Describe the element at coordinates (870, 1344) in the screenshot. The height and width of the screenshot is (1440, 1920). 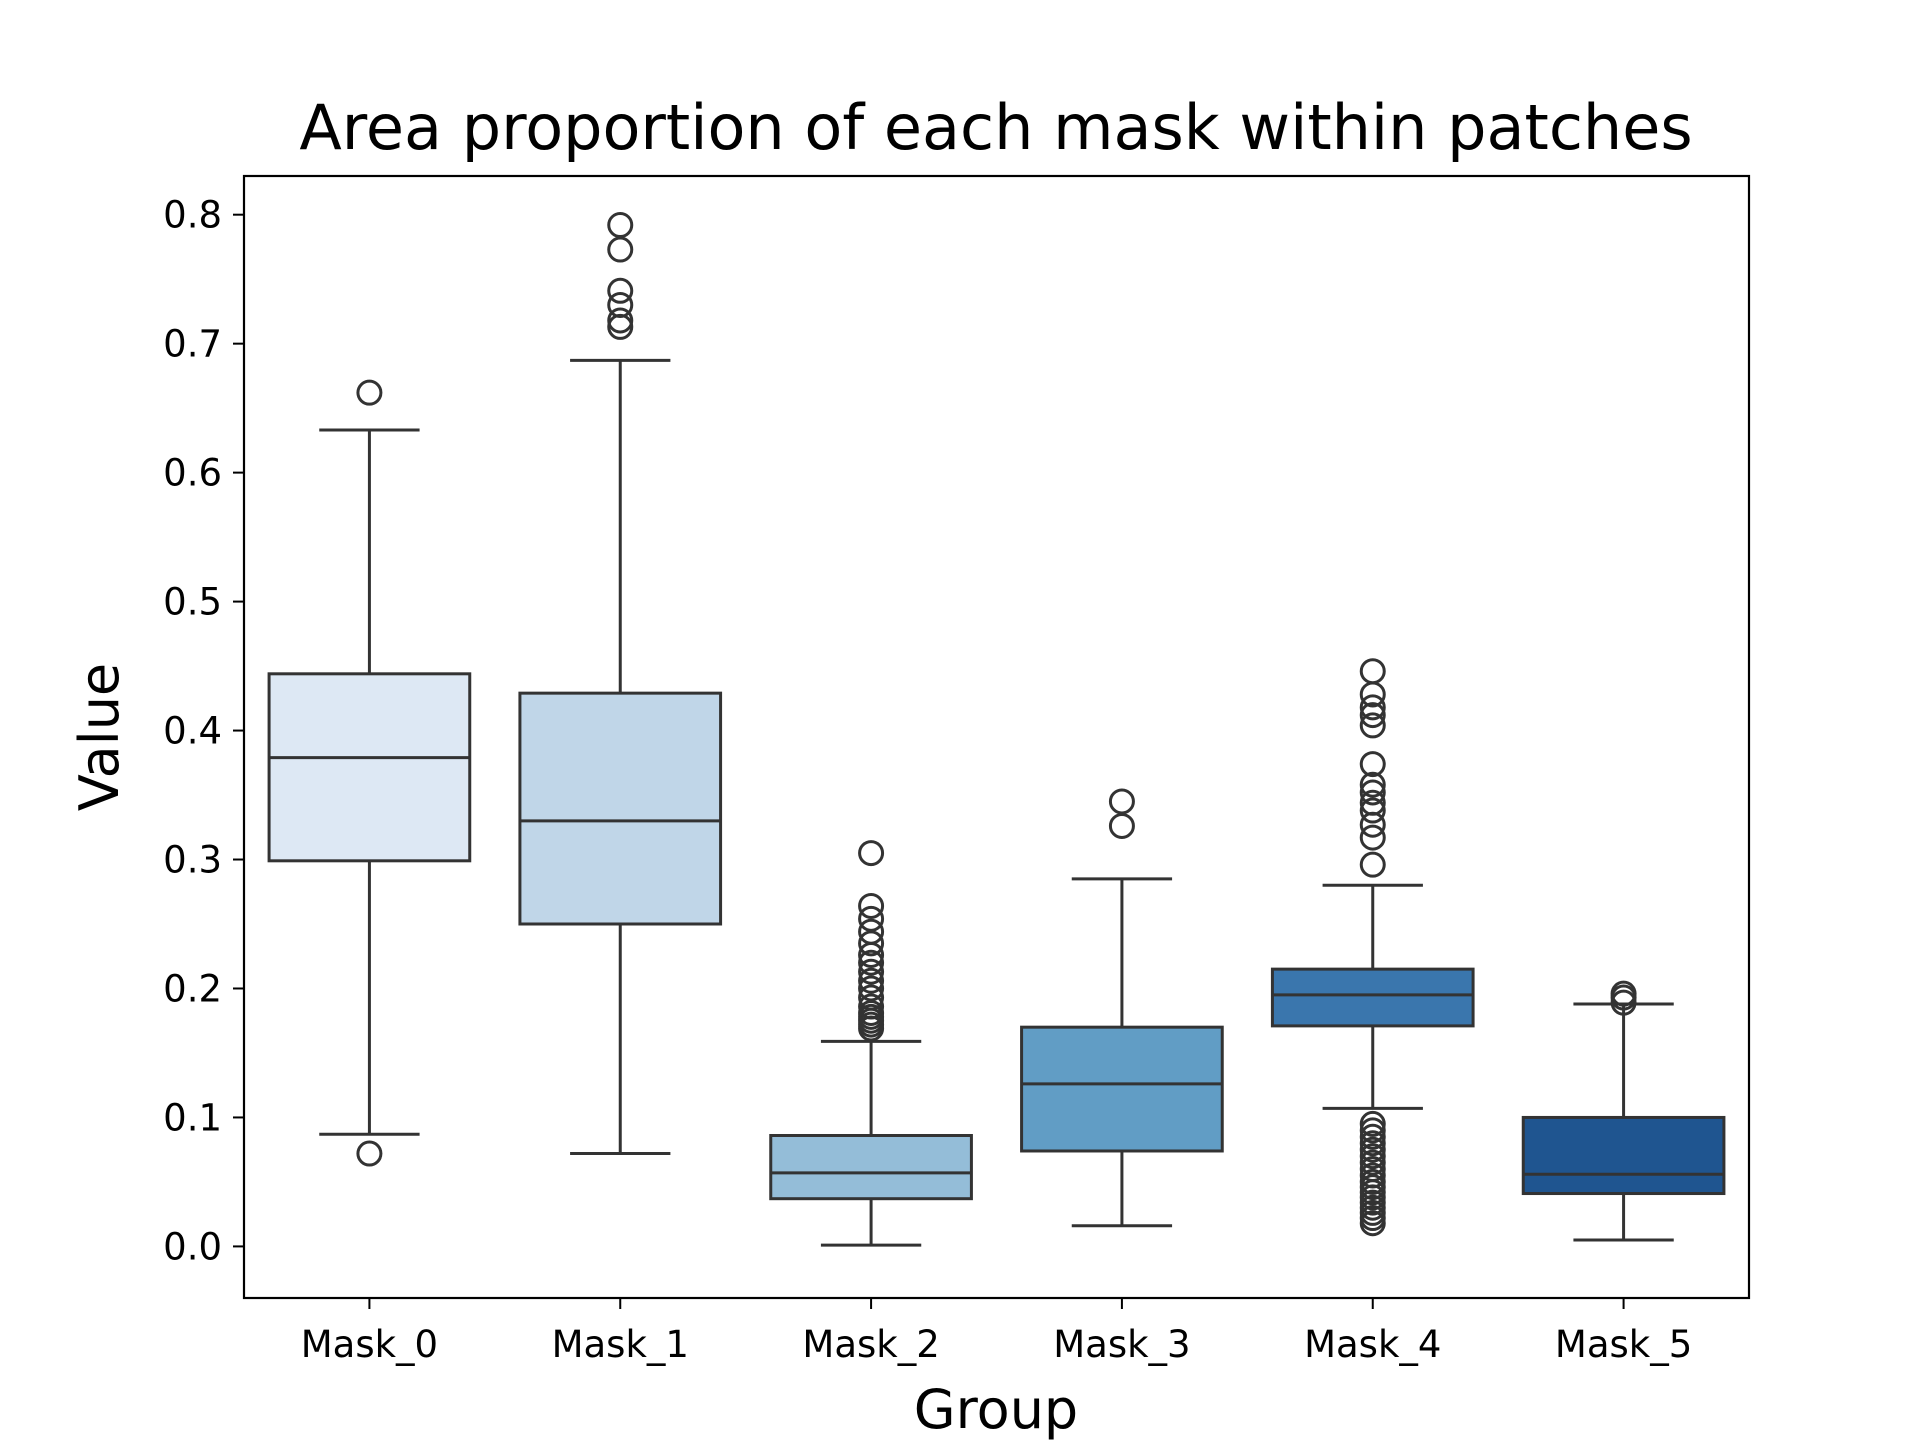
I see `x-tick-label: Mask_2` at that location.